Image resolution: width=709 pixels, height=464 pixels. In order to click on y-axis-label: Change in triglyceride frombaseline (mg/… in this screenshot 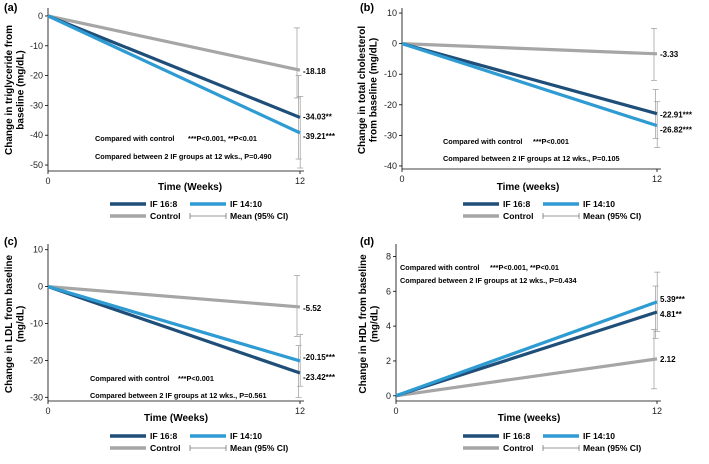, I will do `click(15, 90)`.